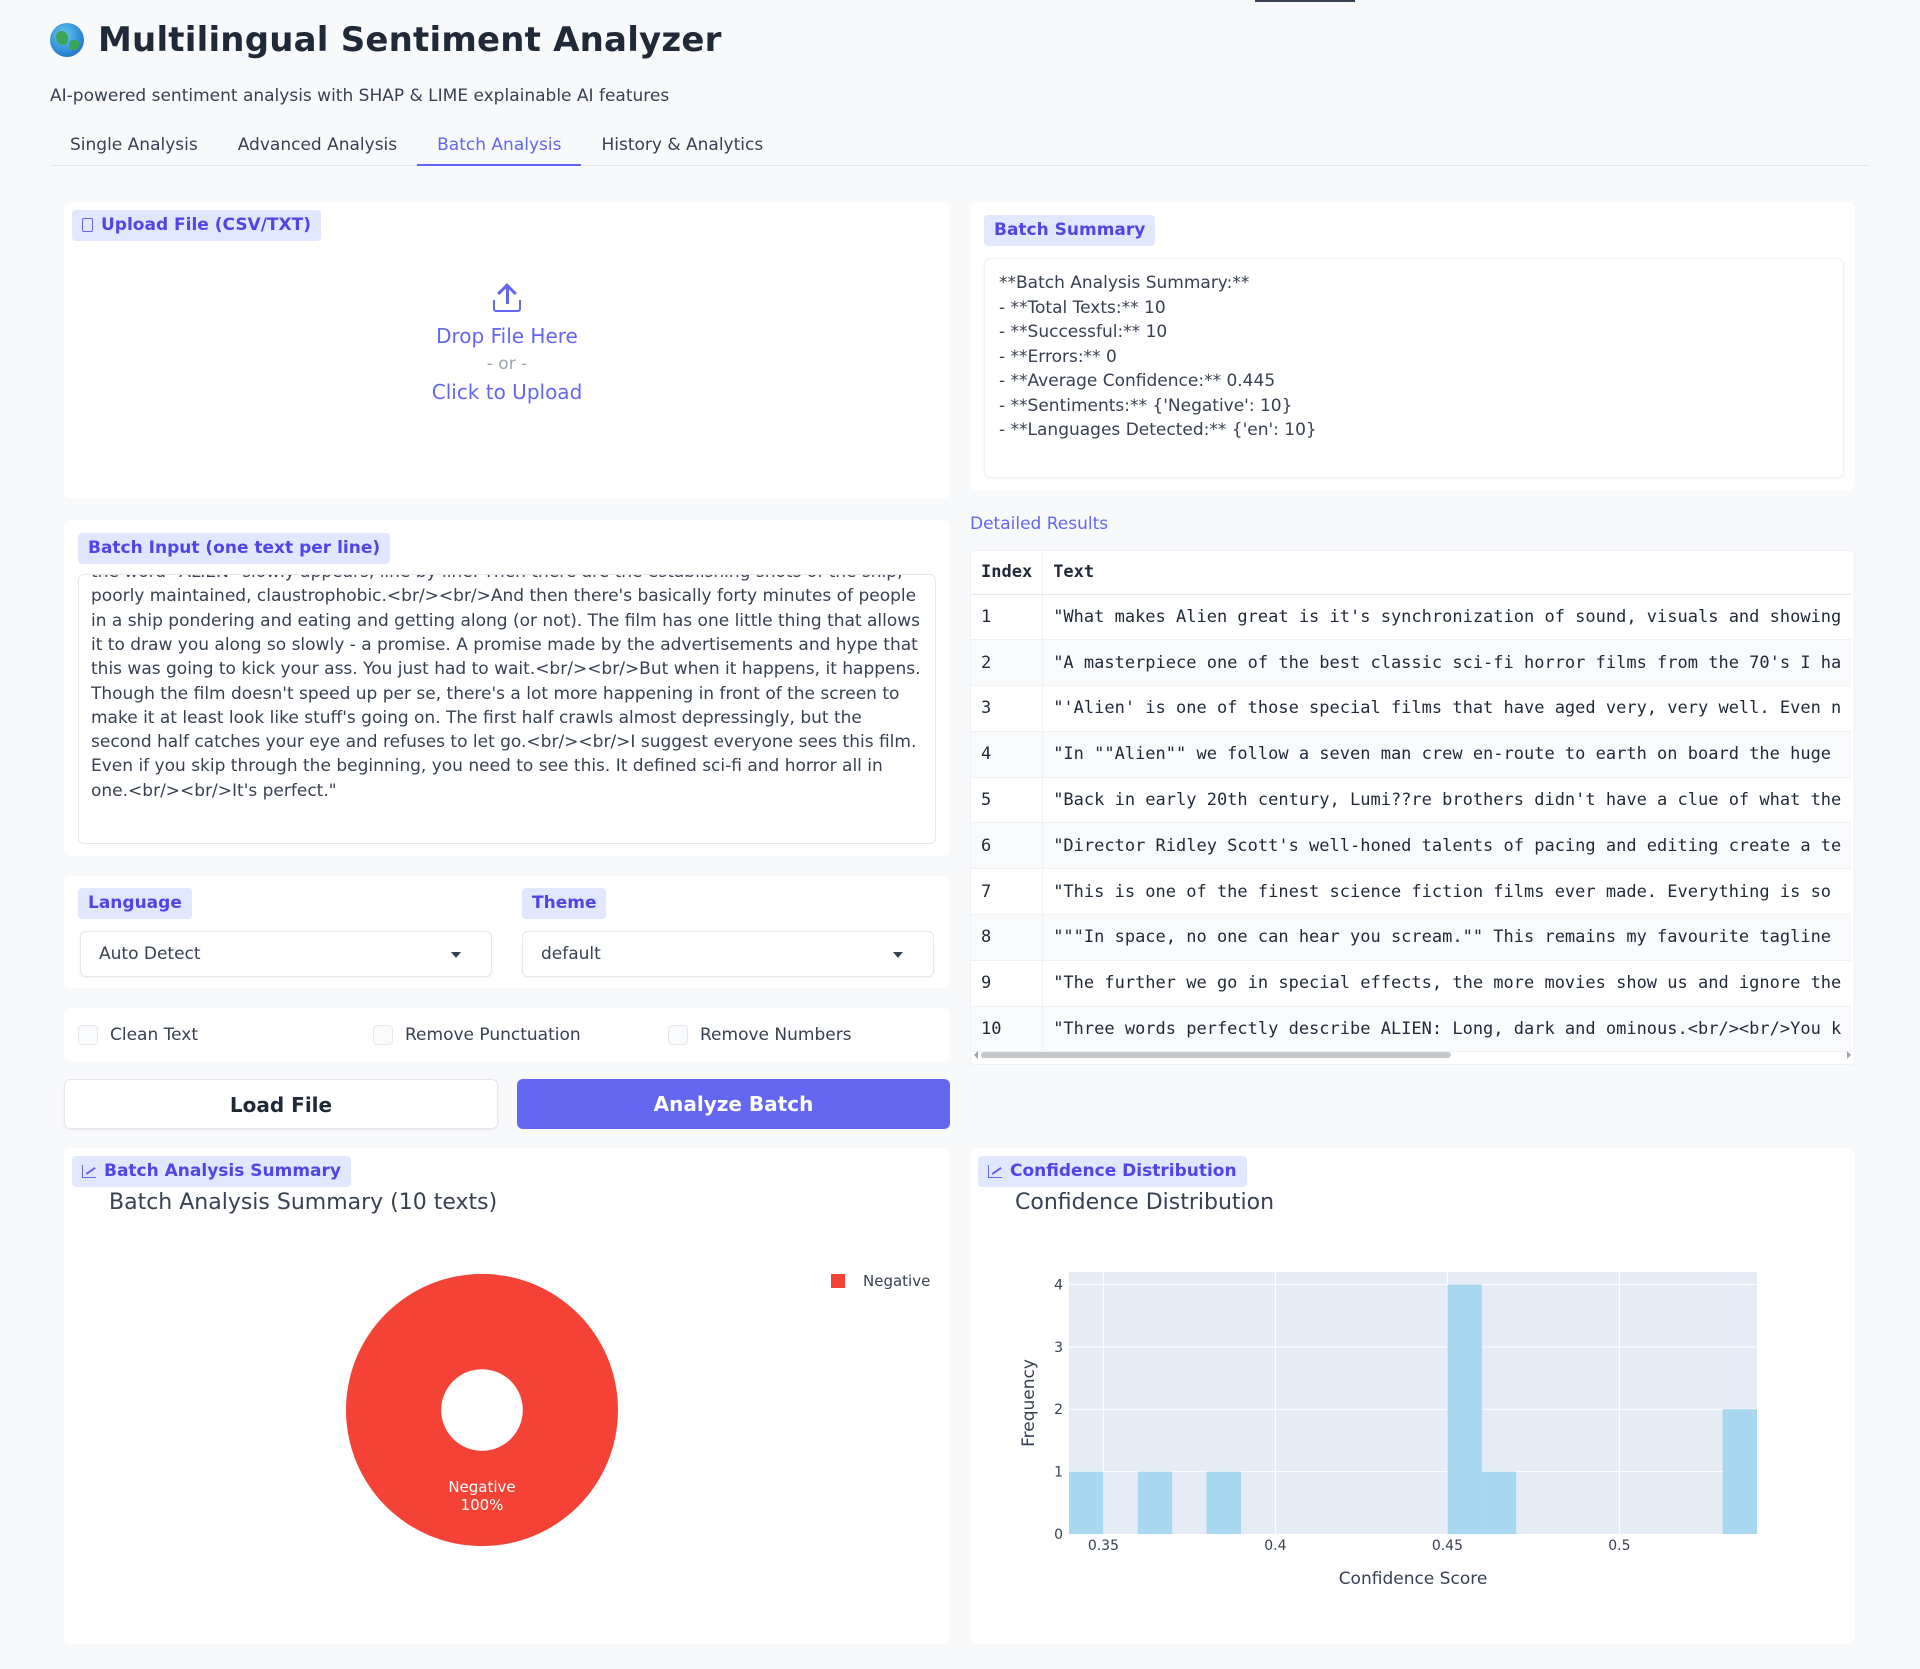 The width and height of the screenshot is (1920, 1669). I want to click on clean-text-checkbox, so click(88, 1035).